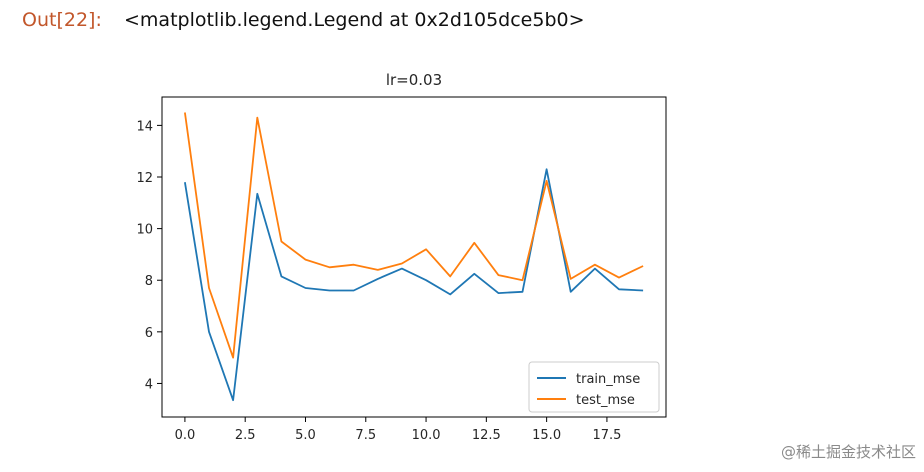 This screenshot has height=472, width=924. Describe the element at coordinates (144, 230) in the screenshot. I see `y-tick-label: 10` at that location.